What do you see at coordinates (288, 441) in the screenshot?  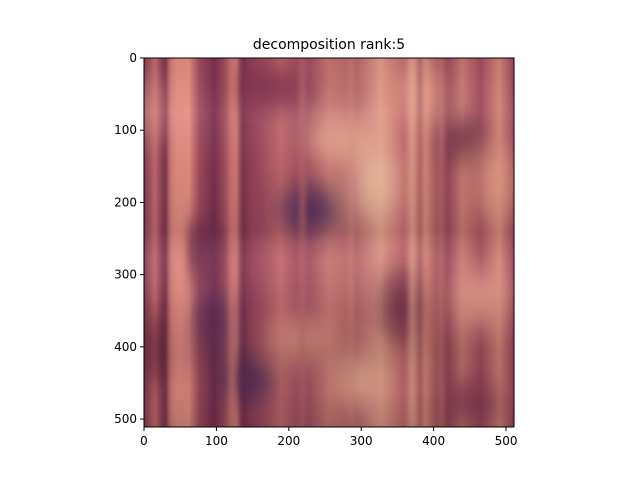 I see `x-tick-label: 200` at bounding box center [288, 441].